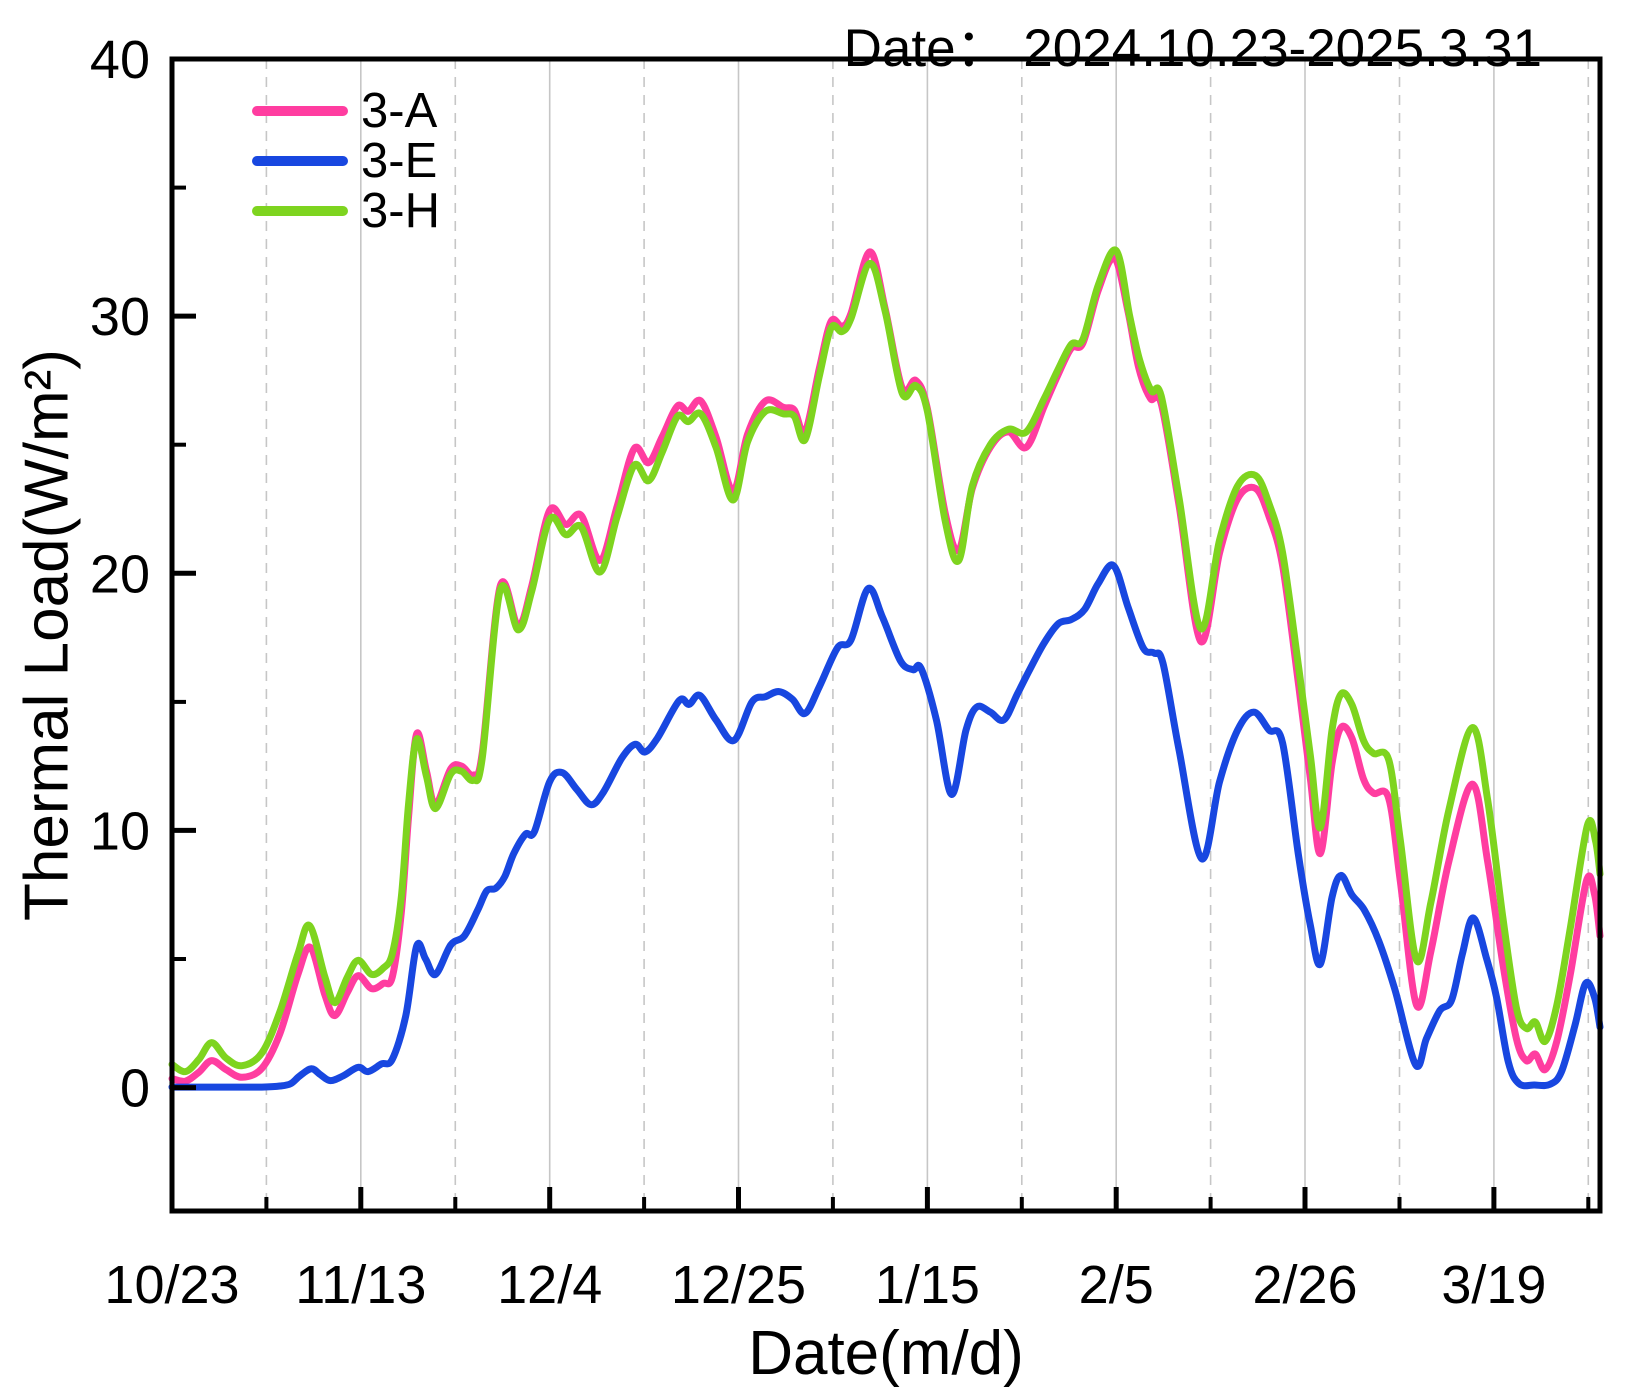  I want to click on legend-label: 3-A, so click(399, 110).